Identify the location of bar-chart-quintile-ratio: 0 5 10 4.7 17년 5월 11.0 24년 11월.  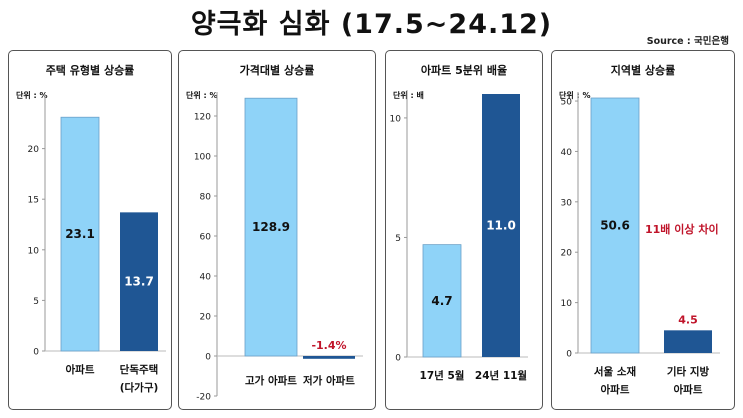
(459, 236).